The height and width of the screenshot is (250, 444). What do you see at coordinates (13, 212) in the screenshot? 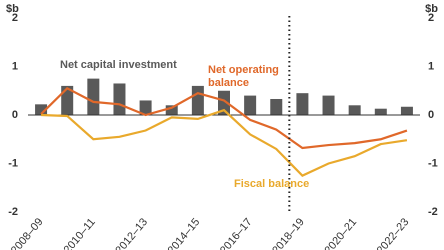
I see `y-tick-label: -2` at bounding box center [13, 212].